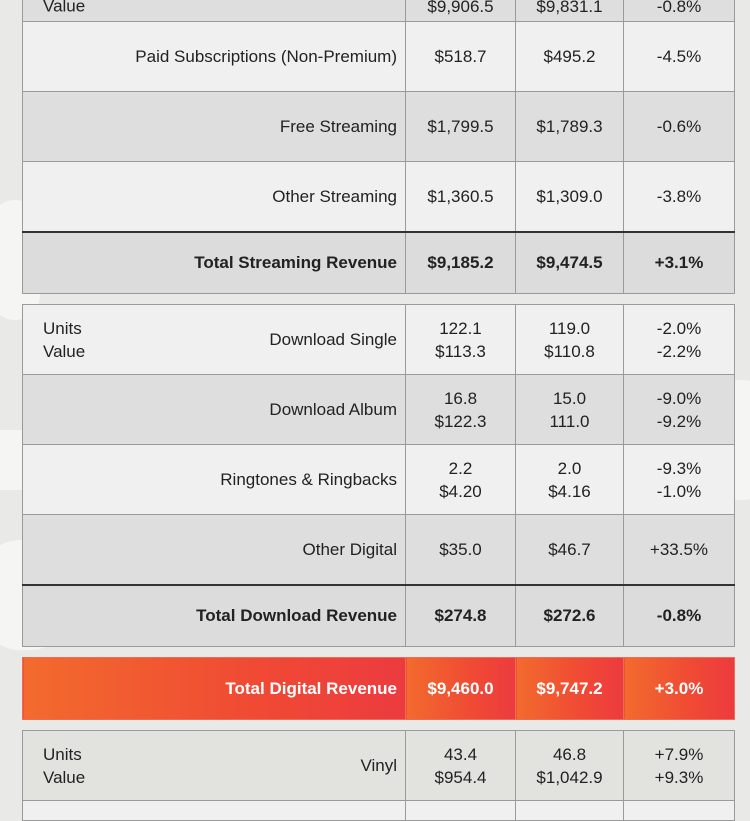 The width and height of the screenshot is (750, 821). What do you see at coordinates (460, 409) in the screenshot?
I see `cell-2022: 16.8 $122.3` at bounding box center [460, 409].